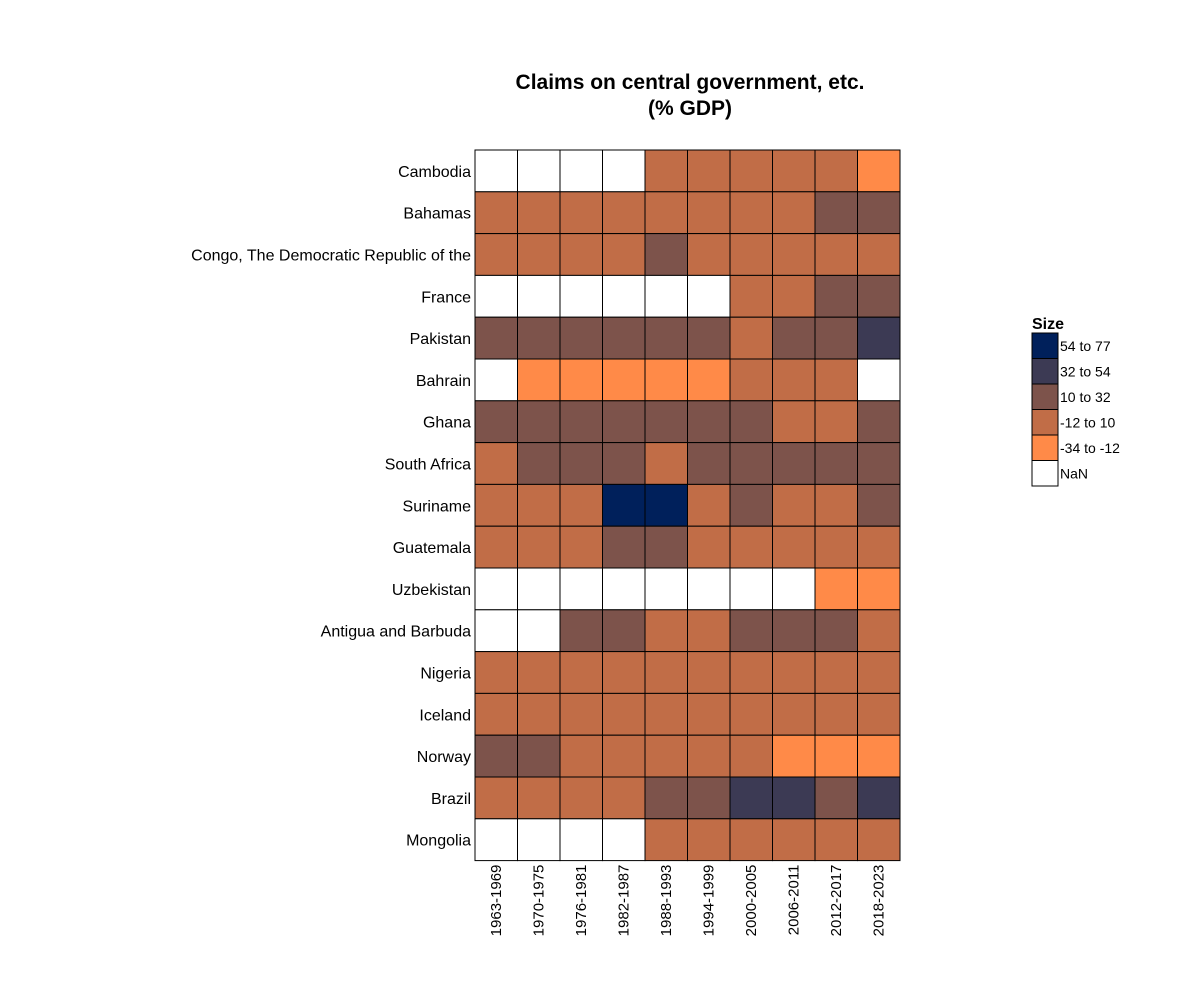  I want to click on column-label: 2012-2017, so click(836, 901).